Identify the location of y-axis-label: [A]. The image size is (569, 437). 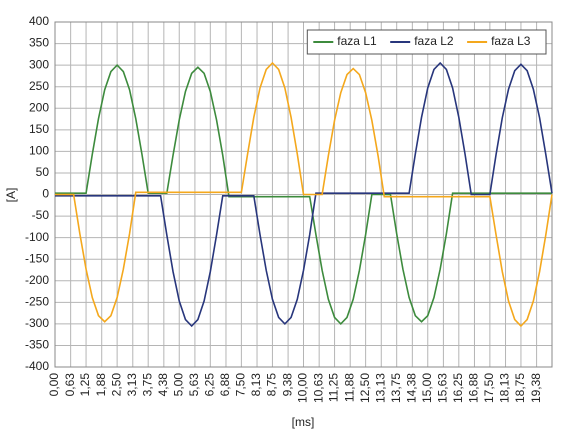
(11, 195).